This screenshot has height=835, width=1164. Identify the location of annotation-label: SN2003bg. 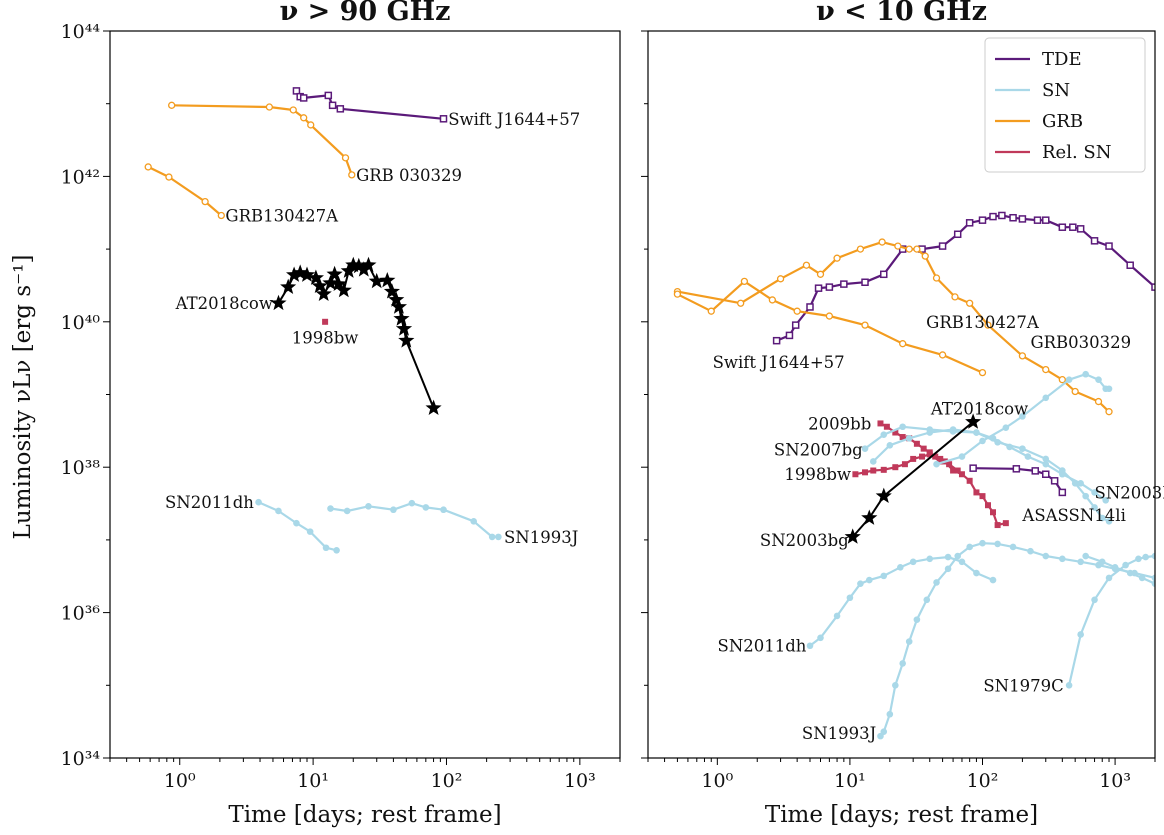
(804, 540).